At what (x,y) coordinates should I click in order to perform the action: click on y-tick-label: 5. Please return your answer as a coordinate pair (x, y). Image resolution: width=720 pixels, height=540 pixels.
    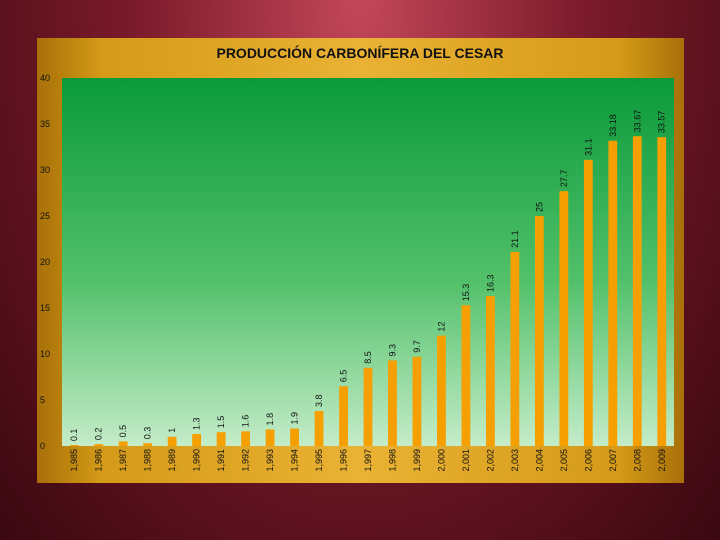
    Looking at the image, I should click on (42, 400).